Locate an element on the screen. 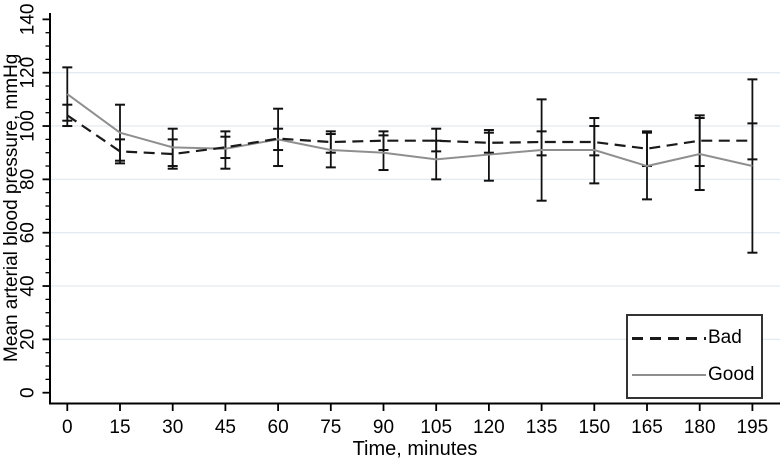  x-tick-label: 15 is located at coordinates (119, 427).